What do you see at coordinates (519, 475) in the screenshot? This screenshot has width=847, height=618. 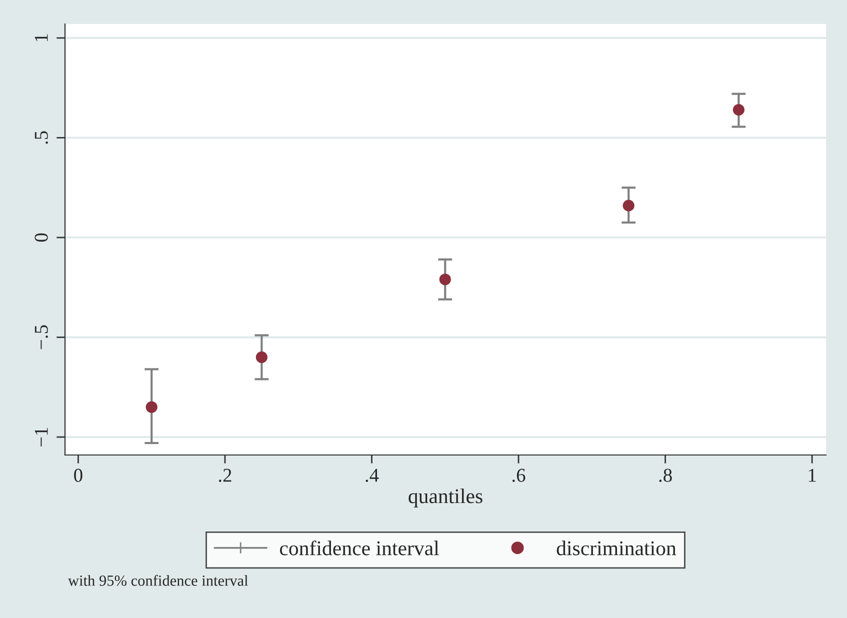 I see `x-tick-label: .6` at bounding box center [519, 475].